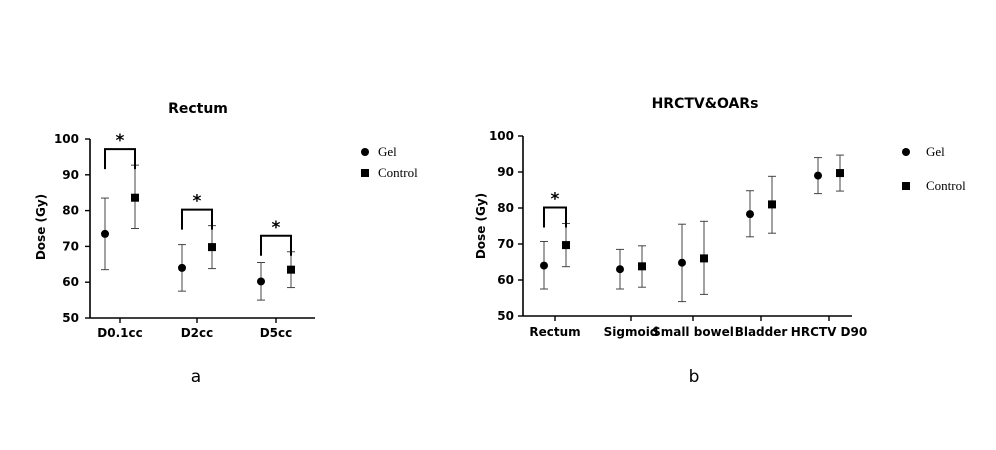  I want to click on chart-a-ylabel: Dose (Gy), so click(41, 227).